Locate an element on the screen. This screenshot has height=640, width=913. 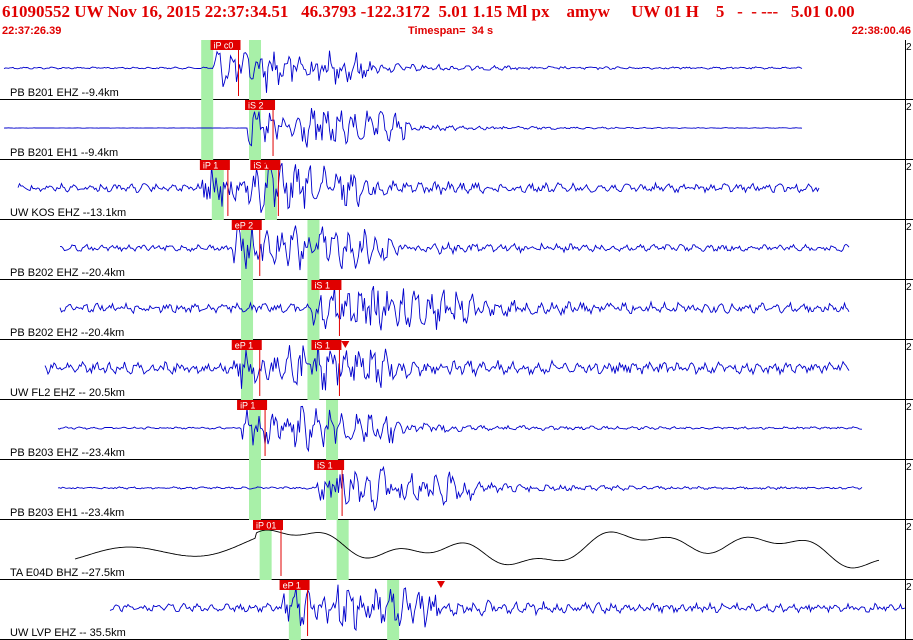
pick-label: eP 2 is located at coordinates (244, 226).